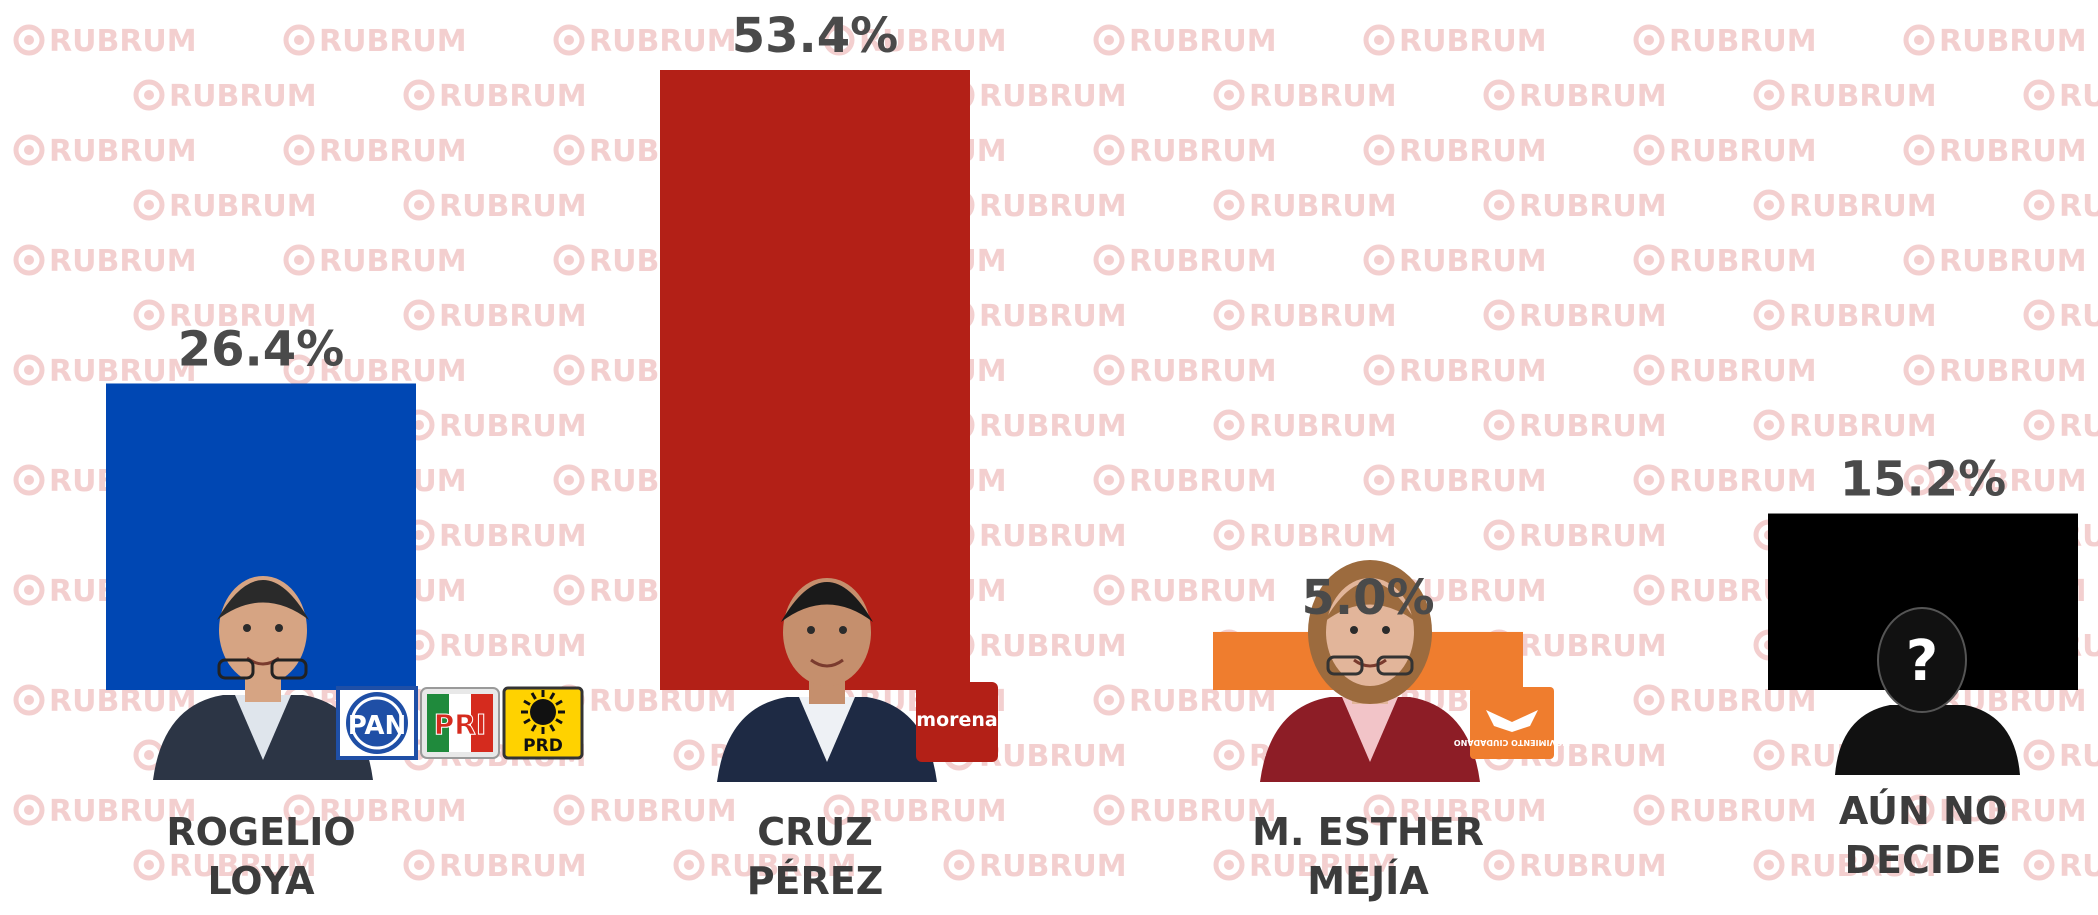 This screenshot has width=2098, height=915. I want to click on morena-logo-box, so click(957, 722).